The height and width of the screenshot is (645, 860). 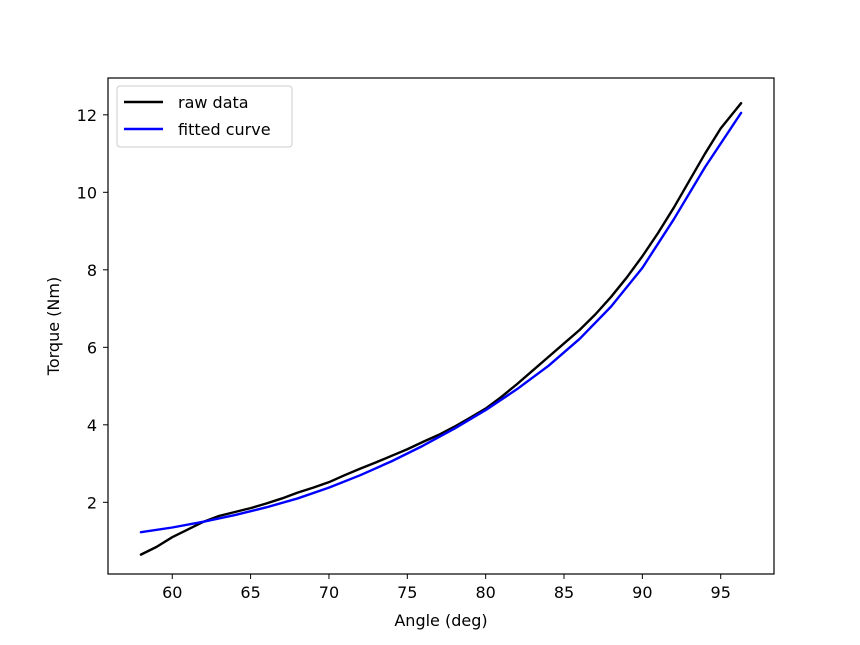 What do you see at coordinates (172, 592) in the screenshot?
I see `x-tick-label: 60` at bounding box center [172, 592].